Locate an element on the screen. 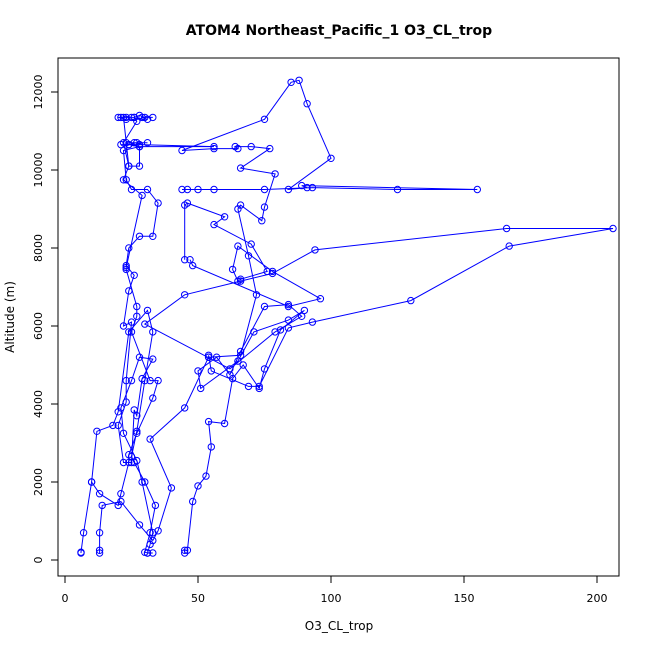  y-axis: 0 2000 4000 6000 8000 10000 12000 is located at coordinates (45, 319).